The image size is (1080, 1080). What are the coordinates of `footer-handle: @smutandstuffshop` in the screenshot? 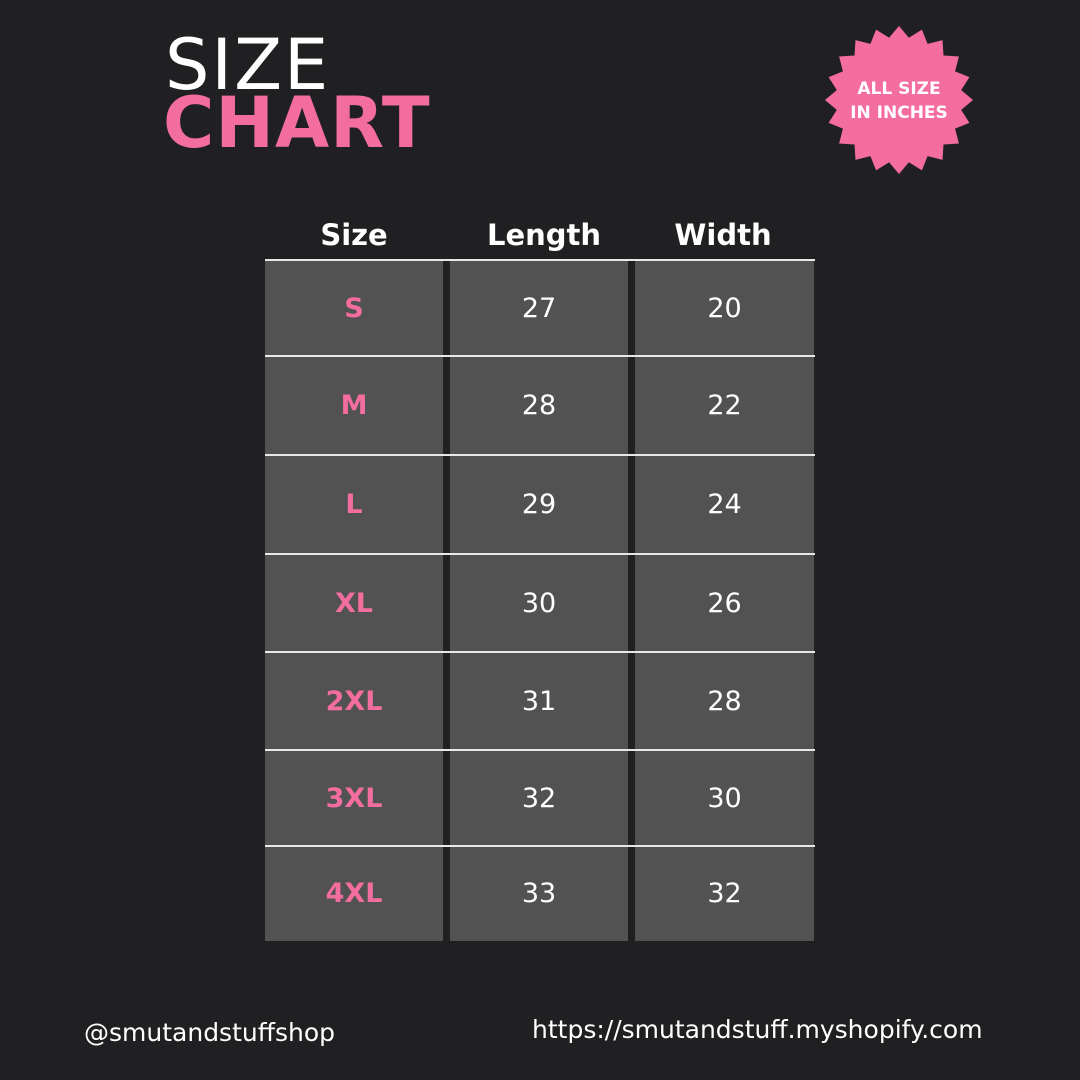 It's located at (209, 1032).